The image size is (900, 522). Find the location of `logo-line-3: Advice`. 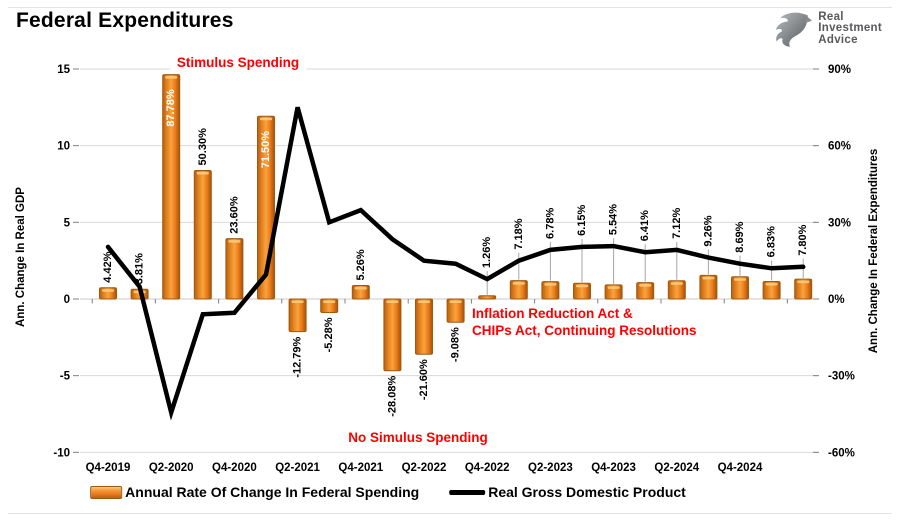

logo-line-3: Advice is located at coordinates (838, 39).